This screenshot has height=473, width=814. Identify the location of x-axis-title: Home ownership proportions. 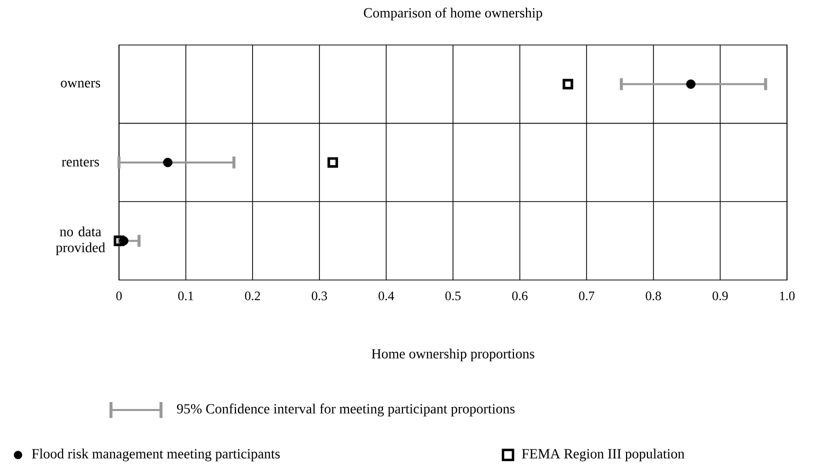
(453, 355).